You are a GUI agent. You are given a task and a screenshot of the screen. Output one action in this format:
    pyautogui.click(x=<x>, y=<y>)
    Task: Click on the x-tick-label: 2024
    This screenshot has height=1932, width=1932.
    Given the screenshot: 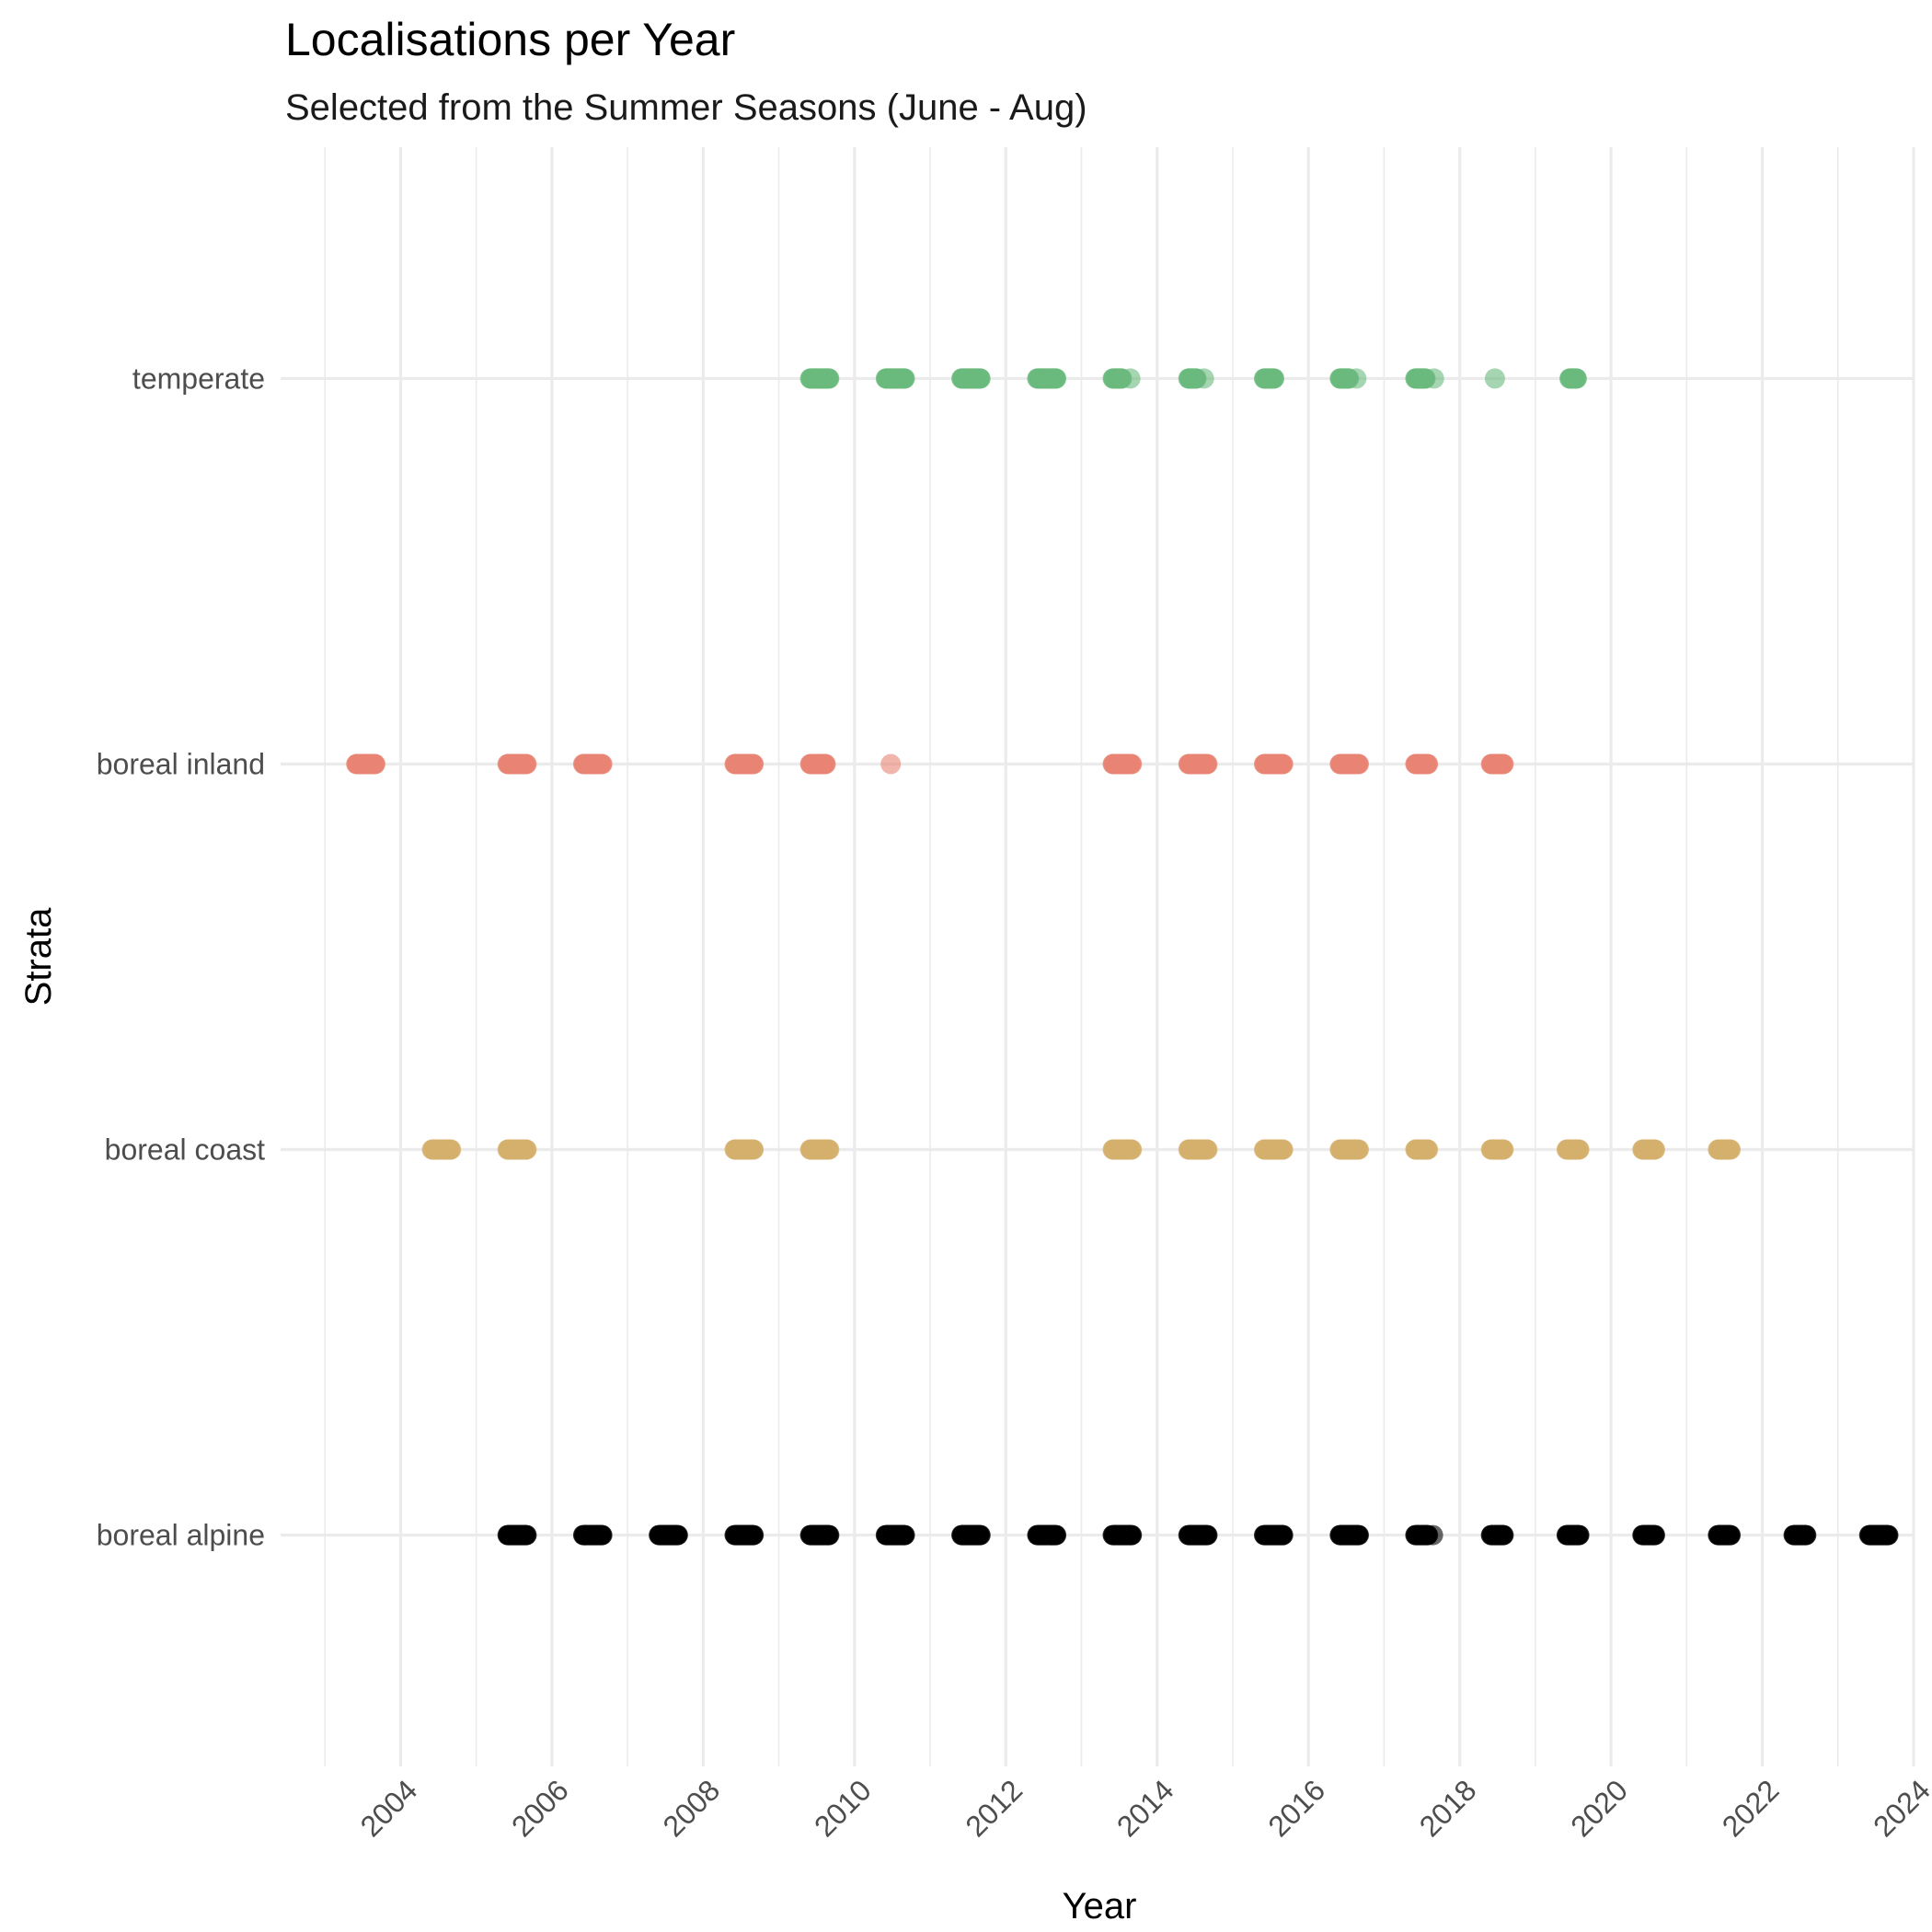 What is the action you would take?
    pyautogui.click(x=1899, y=1808)
    